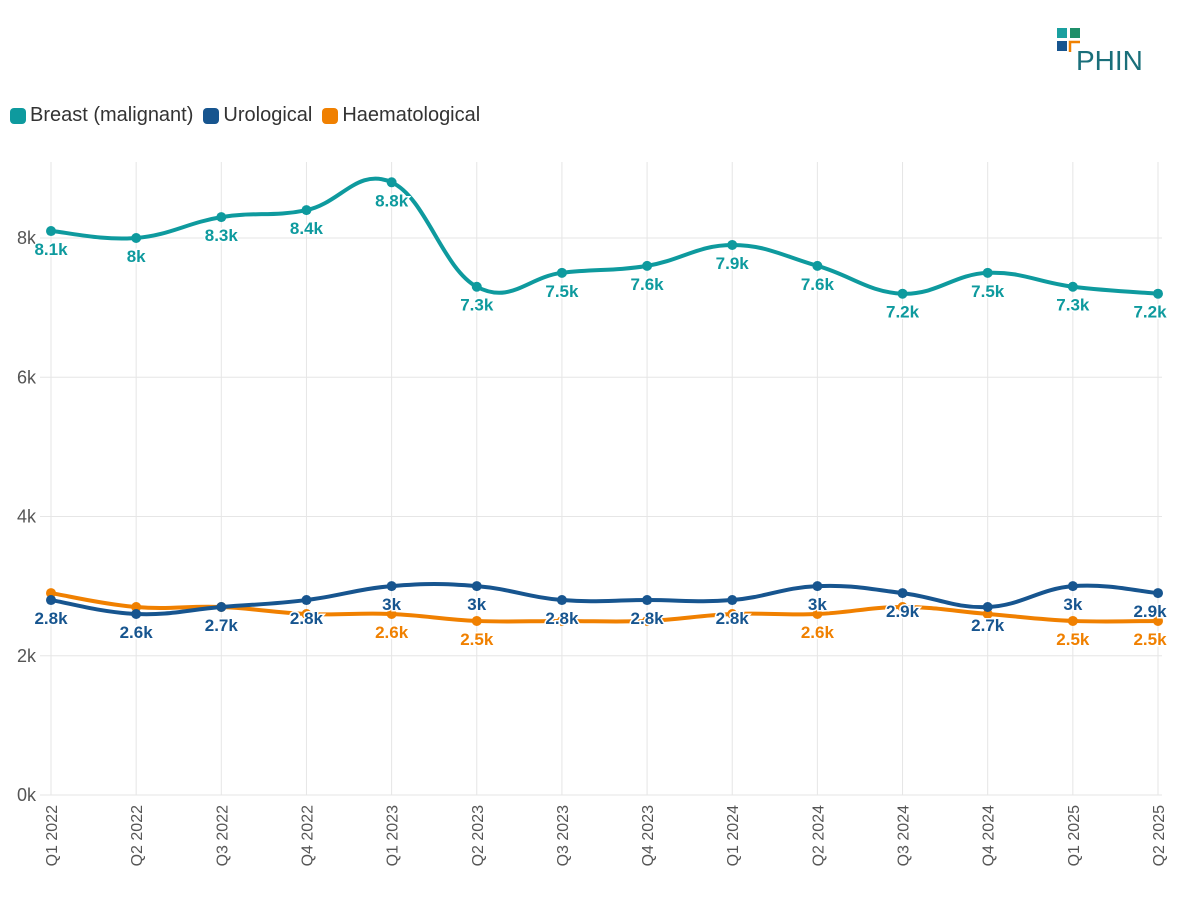 Image resolution: width=1177 pixels, height=898 pixels. Describe the element at coordinates (1109, 59) in the screenshot. I see `svg-text: PHIN` at that location.